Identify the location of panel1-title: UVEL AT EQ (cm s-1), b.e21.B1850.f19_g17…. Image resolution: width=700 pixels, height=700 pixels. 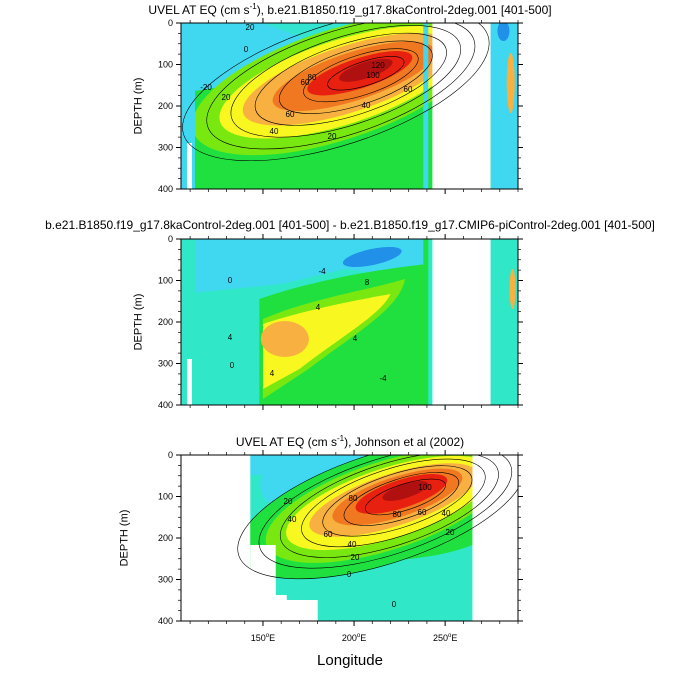
(350, 9).